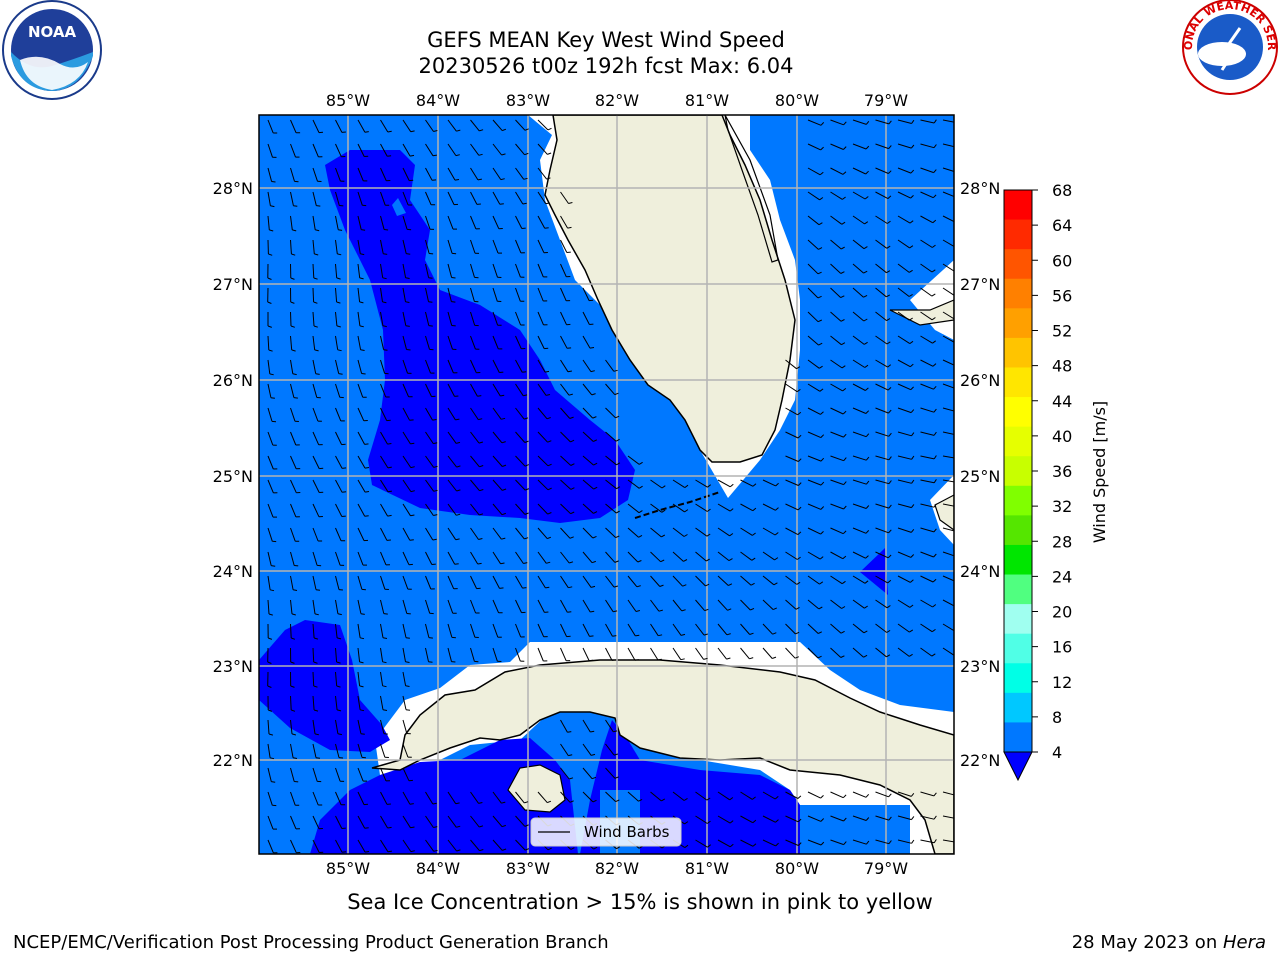  Describe the element at coordinates (1062, 260) in the screenshot. I see `colorbar-tick-label: 60` at that location.